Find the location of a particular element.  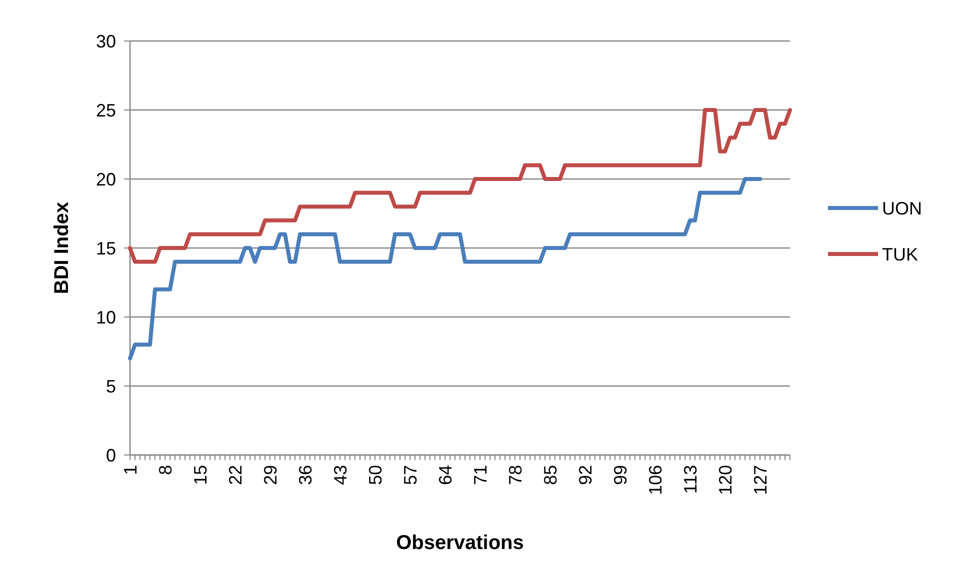

x-tick-label: 71 is located at coordinates (480, 475).